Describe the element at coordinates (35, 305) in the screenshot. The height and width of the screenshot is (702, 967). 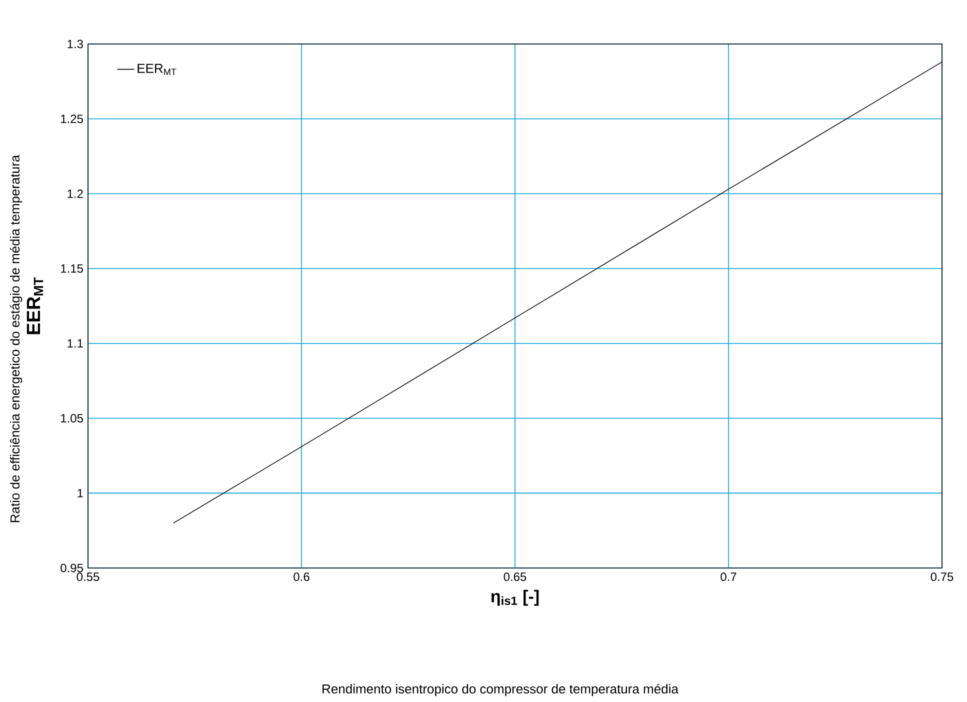
I see `y-axis-title: EER$_{MT}$` at that location.